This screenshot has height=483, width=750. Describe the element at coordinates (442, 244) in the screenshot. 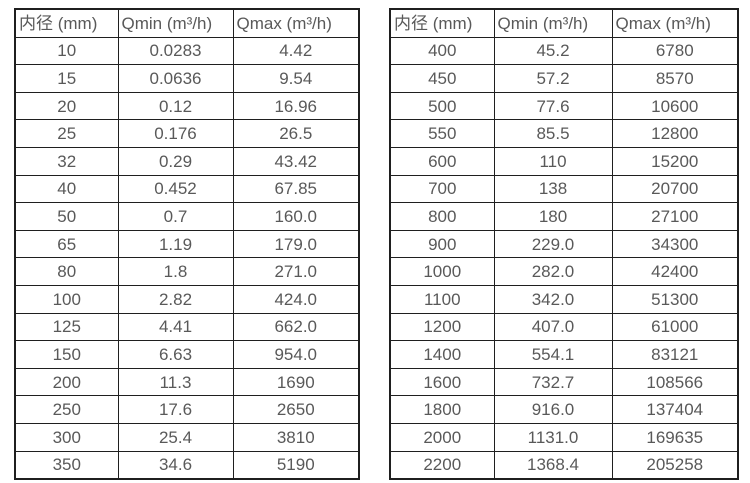

I see `table-cell: 900` at that location.